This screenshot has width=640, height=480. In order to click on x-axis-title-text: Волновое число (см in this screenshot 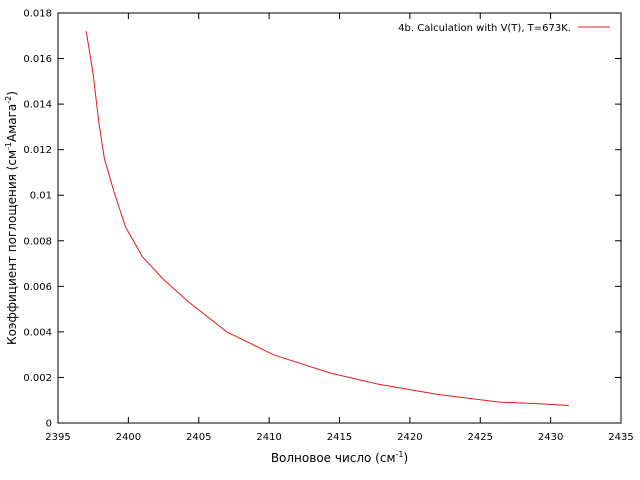, I will do `click(333, 458)`.